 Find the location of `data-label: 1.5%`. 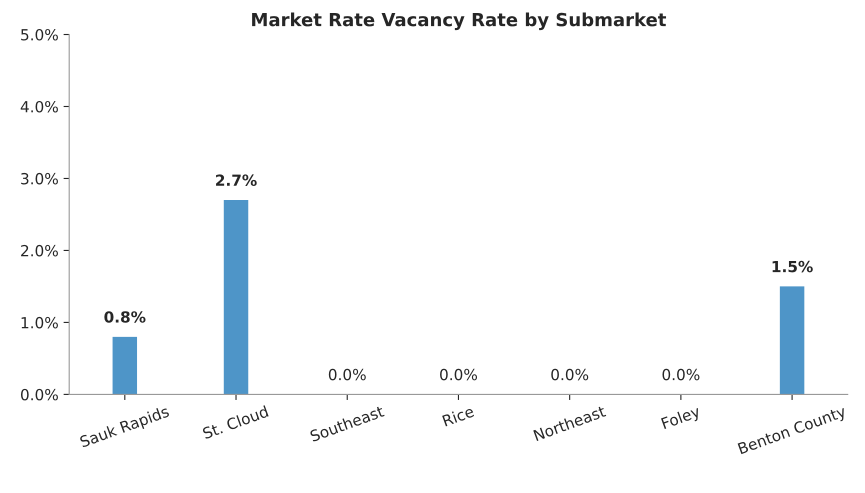

data-label: 1.5% is located at coordinates (792, 266).